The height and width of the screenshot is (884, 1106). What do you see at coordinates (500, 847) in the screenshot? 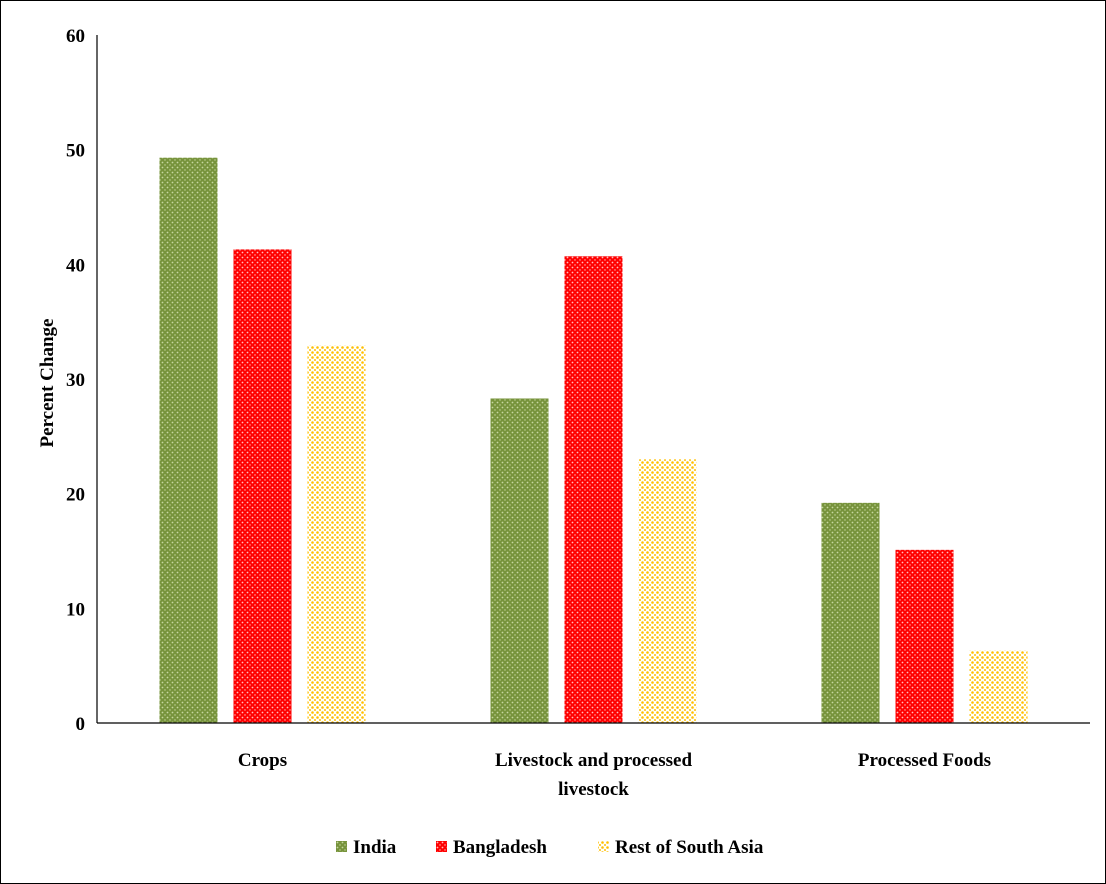
I see `legend-label: Bangladesh` at bounding box center [500, 847].